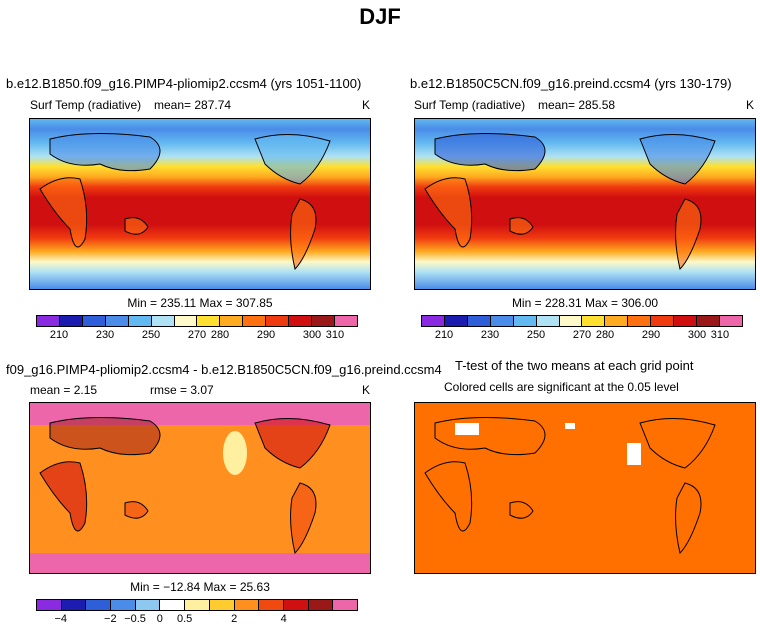 This screenshot has width=760, height=627. I want to click on panel-bl-units: K, so click(366, 390).